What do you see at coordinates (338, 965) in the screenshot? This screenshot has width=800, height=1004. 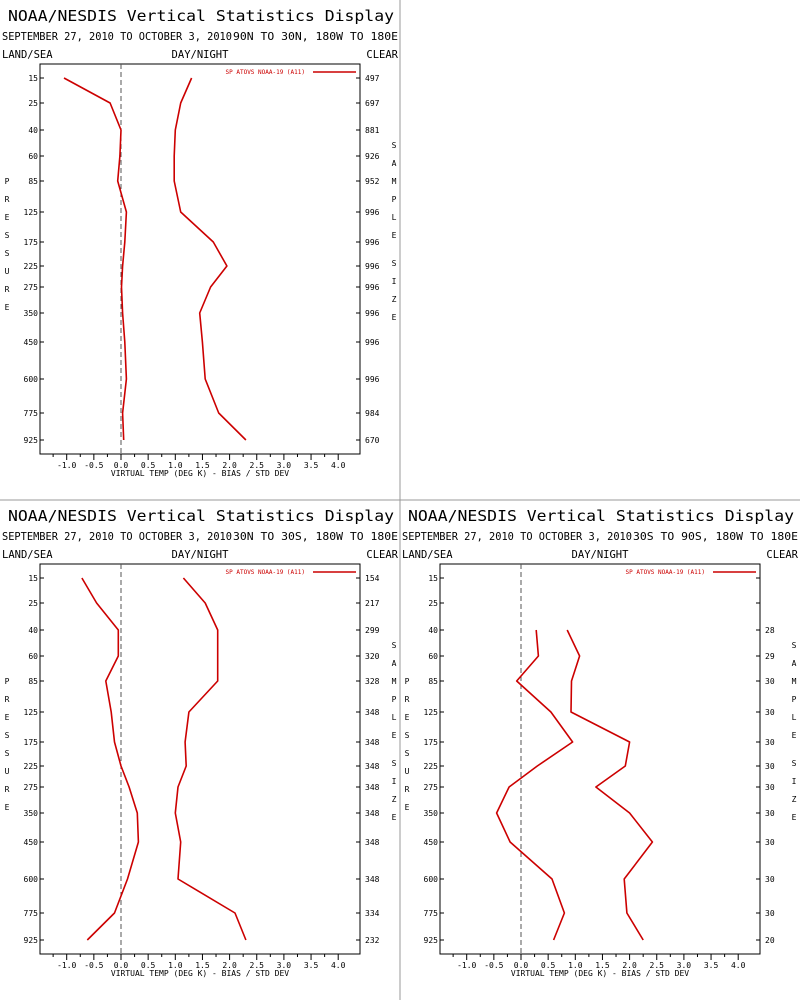 I see `x-tick-label: 4.0` at bounding box center [338, 965].